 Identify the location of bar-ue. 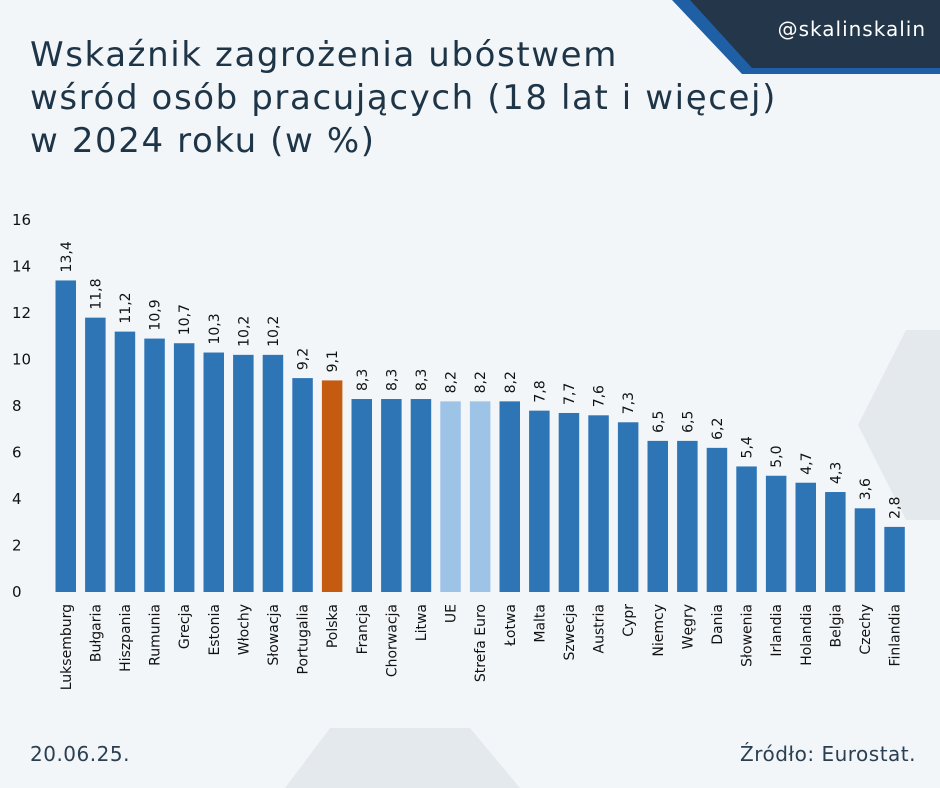
(450, 496).